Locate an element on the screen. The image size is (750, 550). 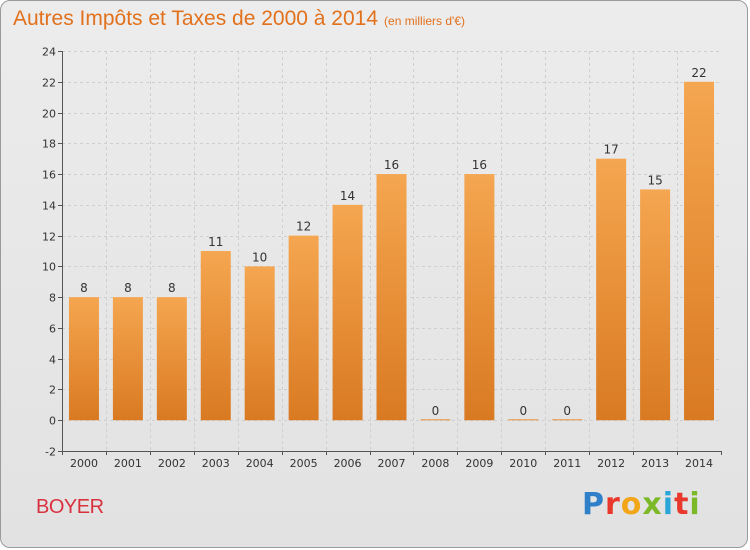
bar-value-label: 14 is located at coordinates (347, 196).